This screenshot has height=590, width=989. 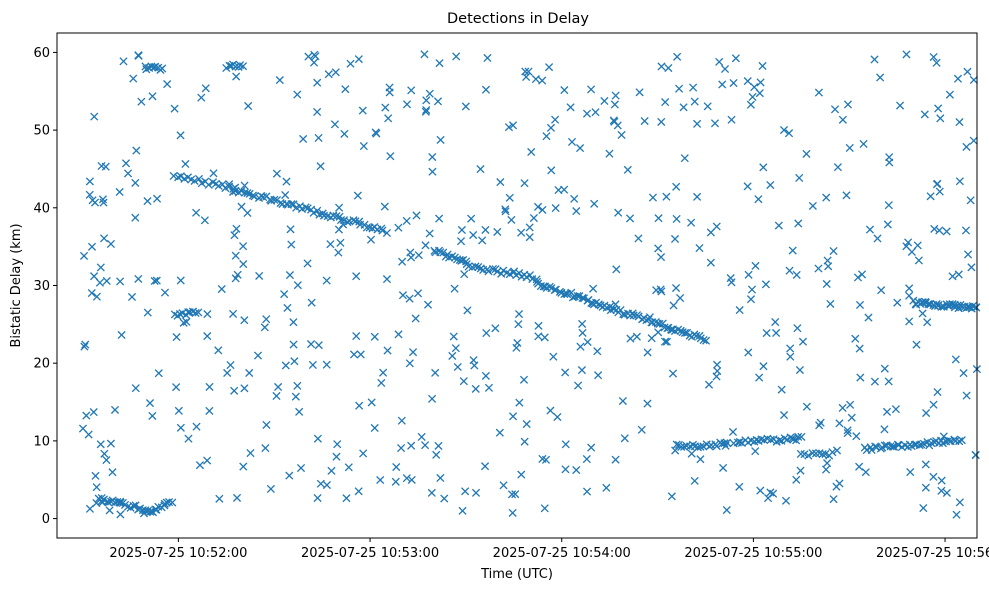 I want to click on y-tick-label: 30, so click(x=41, y=286).